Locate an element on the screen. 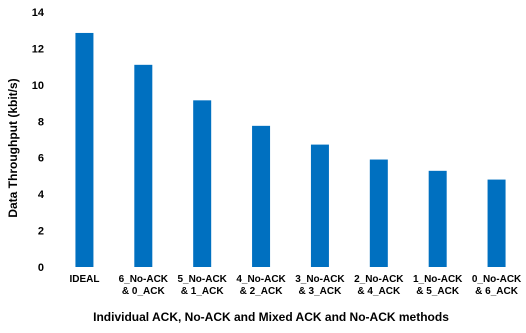 The image size is (526, 333). x-tick-label: 6_No-ACK & 0_ACK is located at coordinates (144, 285).